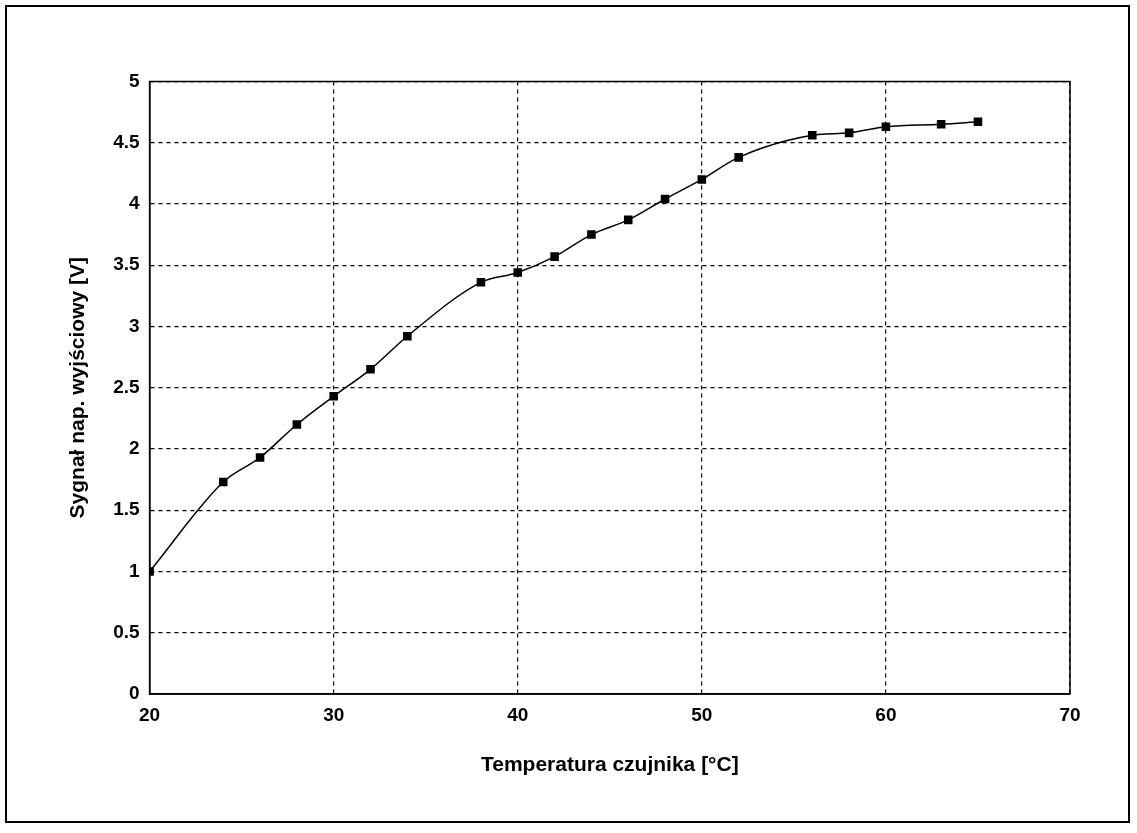 The image size is (1137, 833). I want to click on y-tick-label: 5, so click(135, 80).